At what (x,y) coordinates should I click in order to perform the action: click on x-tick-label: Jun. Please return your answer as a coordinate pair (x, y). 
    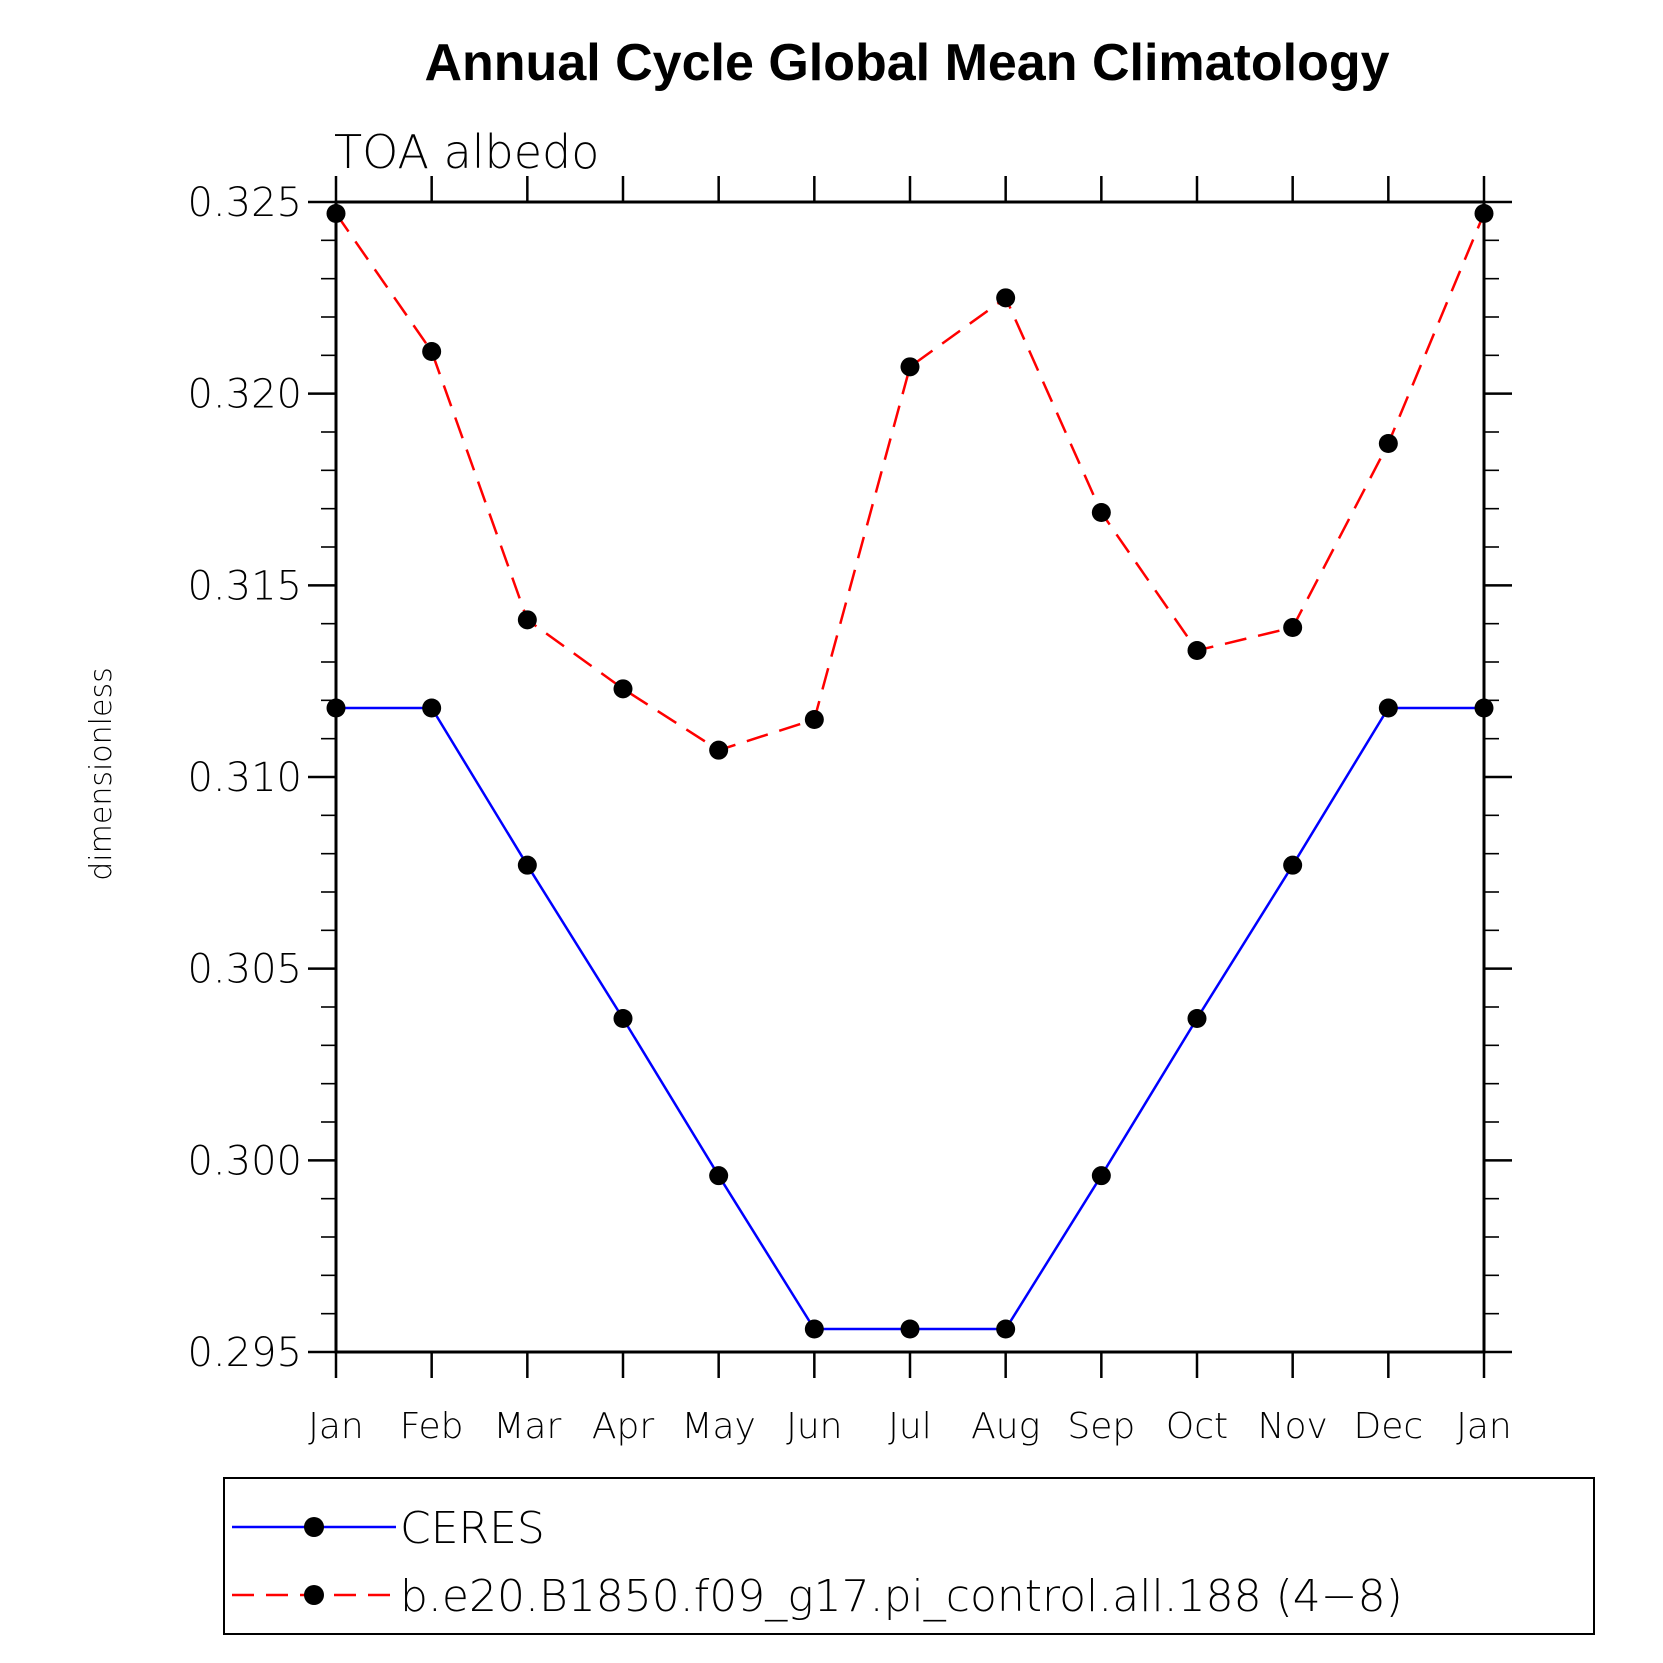
    Looking at the image, I should click on (814, 1426).